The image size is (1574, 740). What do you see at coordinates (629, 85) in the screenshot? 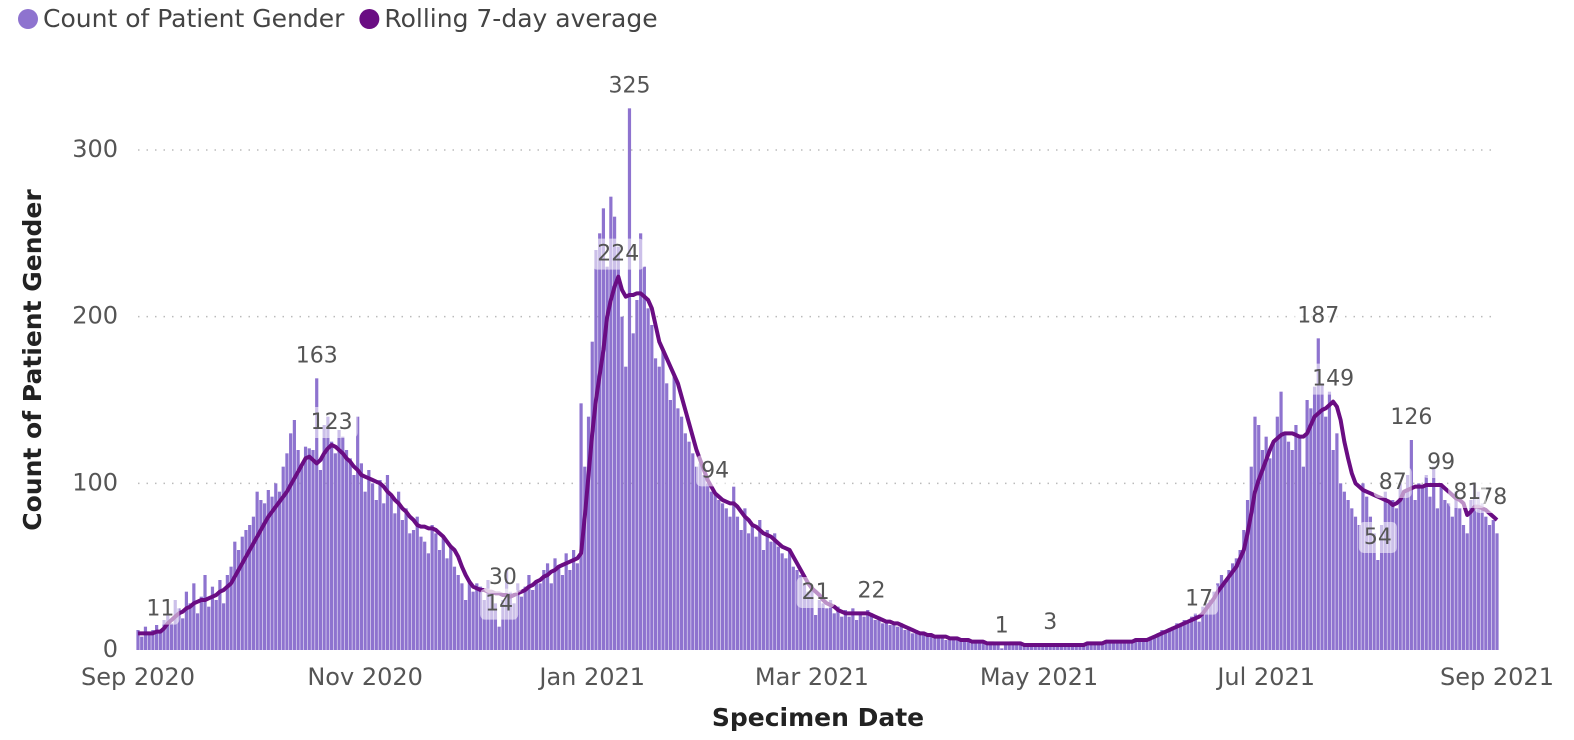
I see `data-label: 325` at bounding box center [629, 85].